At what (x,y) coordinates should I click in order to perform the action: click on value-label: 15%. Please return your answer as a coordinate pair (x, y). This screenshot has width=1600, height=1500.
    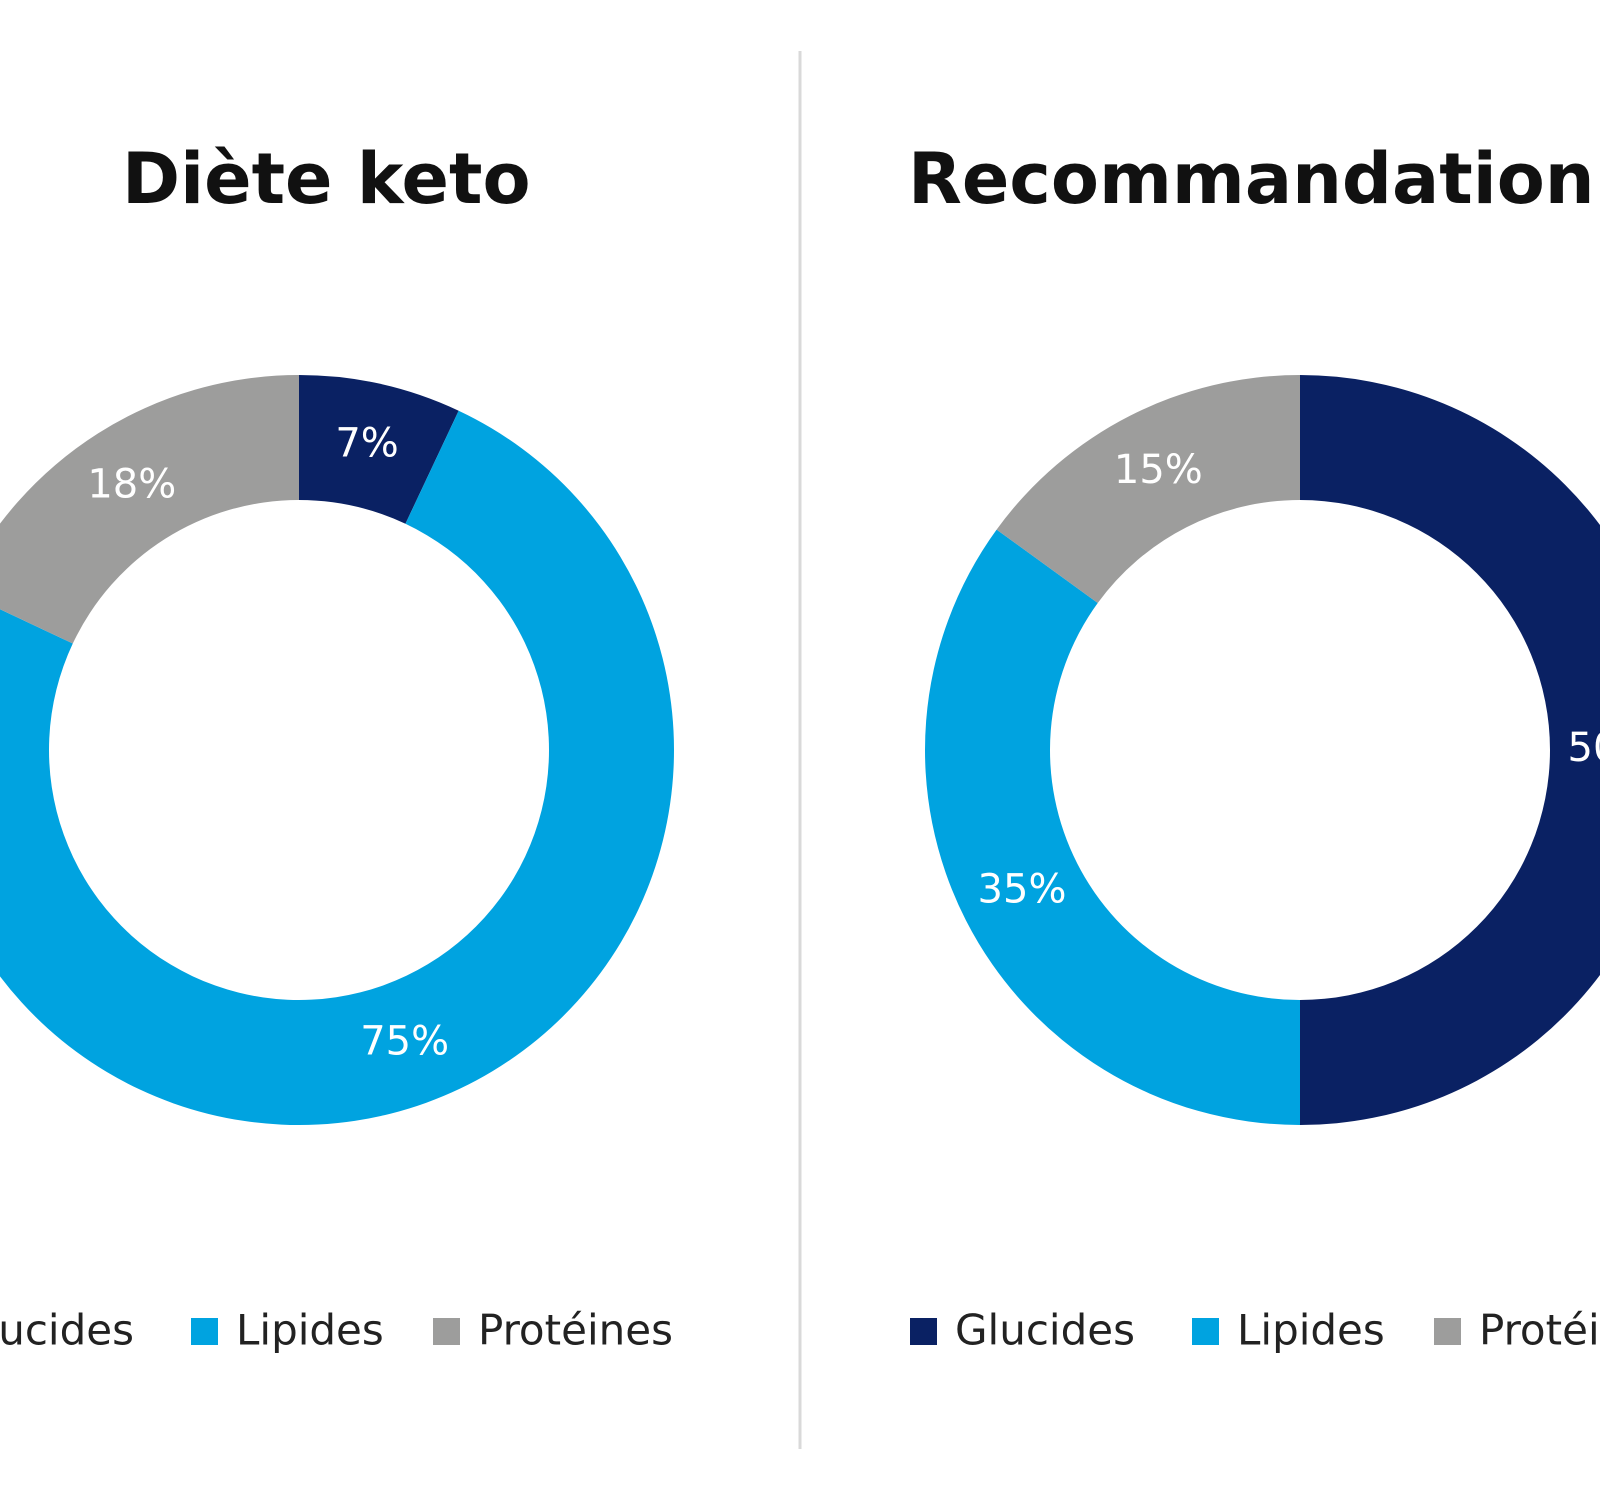
    Looking at the image, I should click on (1158, 470).